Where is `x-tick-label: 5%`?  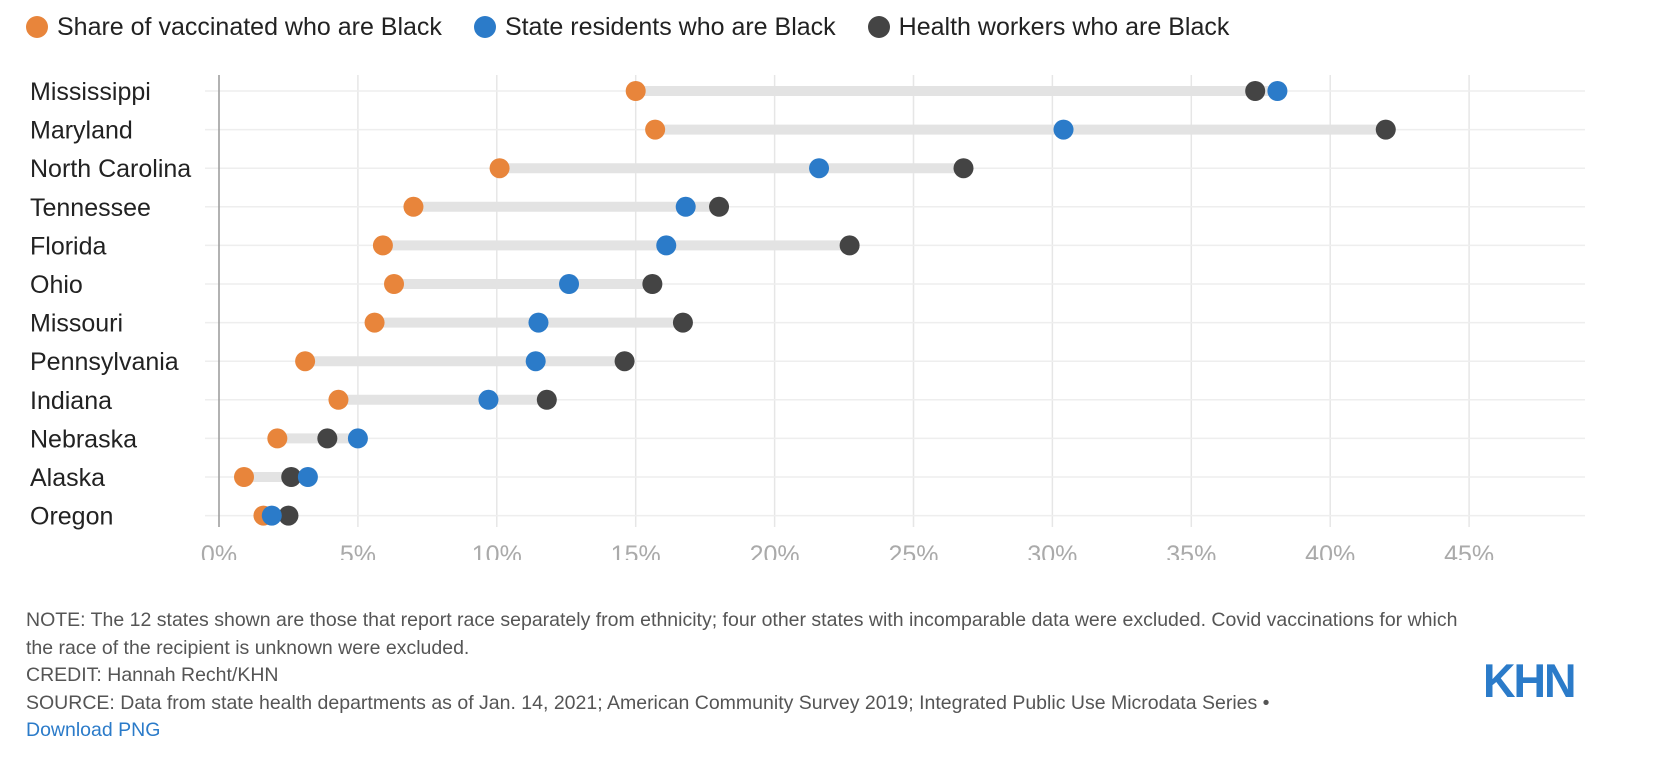 x-tick-label: 5% is located at coordinates (358, 550).